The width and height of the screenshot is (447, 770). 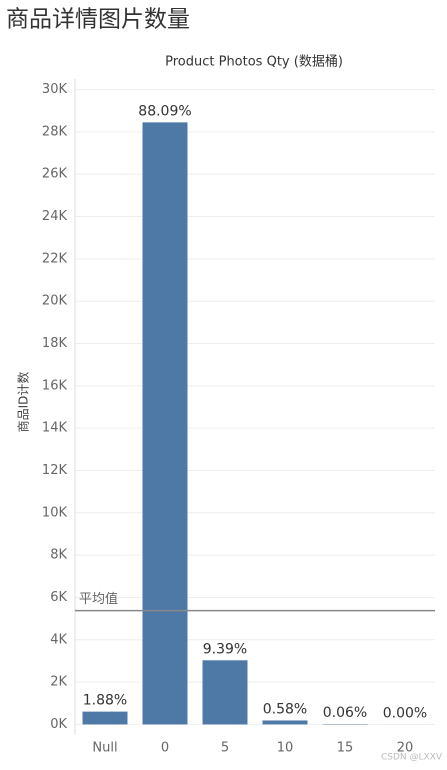 I want to click on y-axis-label: 商品ID计数, so click(x=23, y=402).